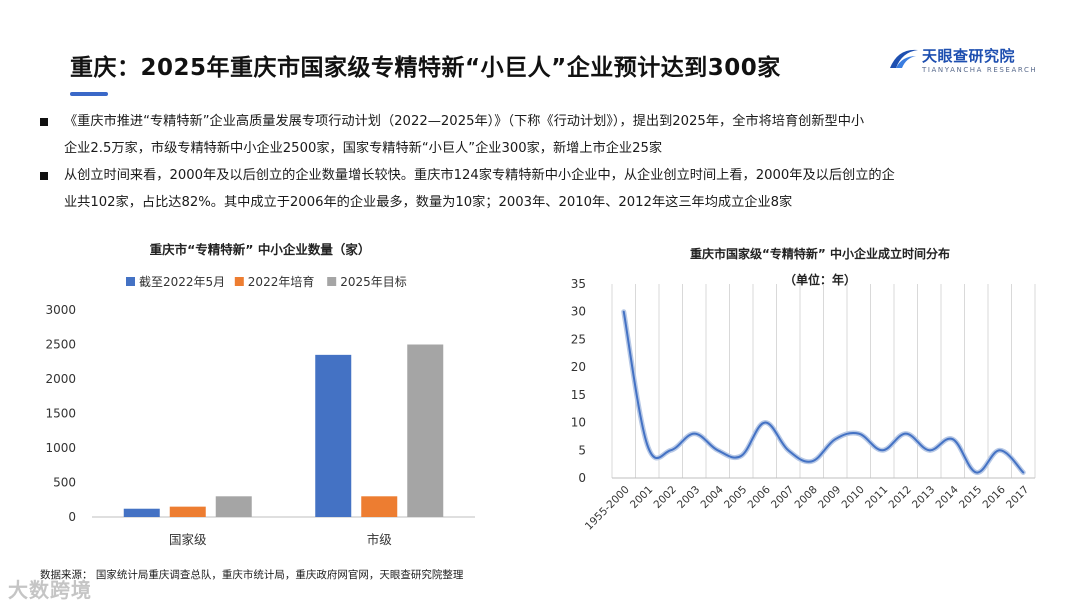  Describe the element at coordinates (664, 497) in the screenshot. I see `x-tick-label: 2002` at that location.